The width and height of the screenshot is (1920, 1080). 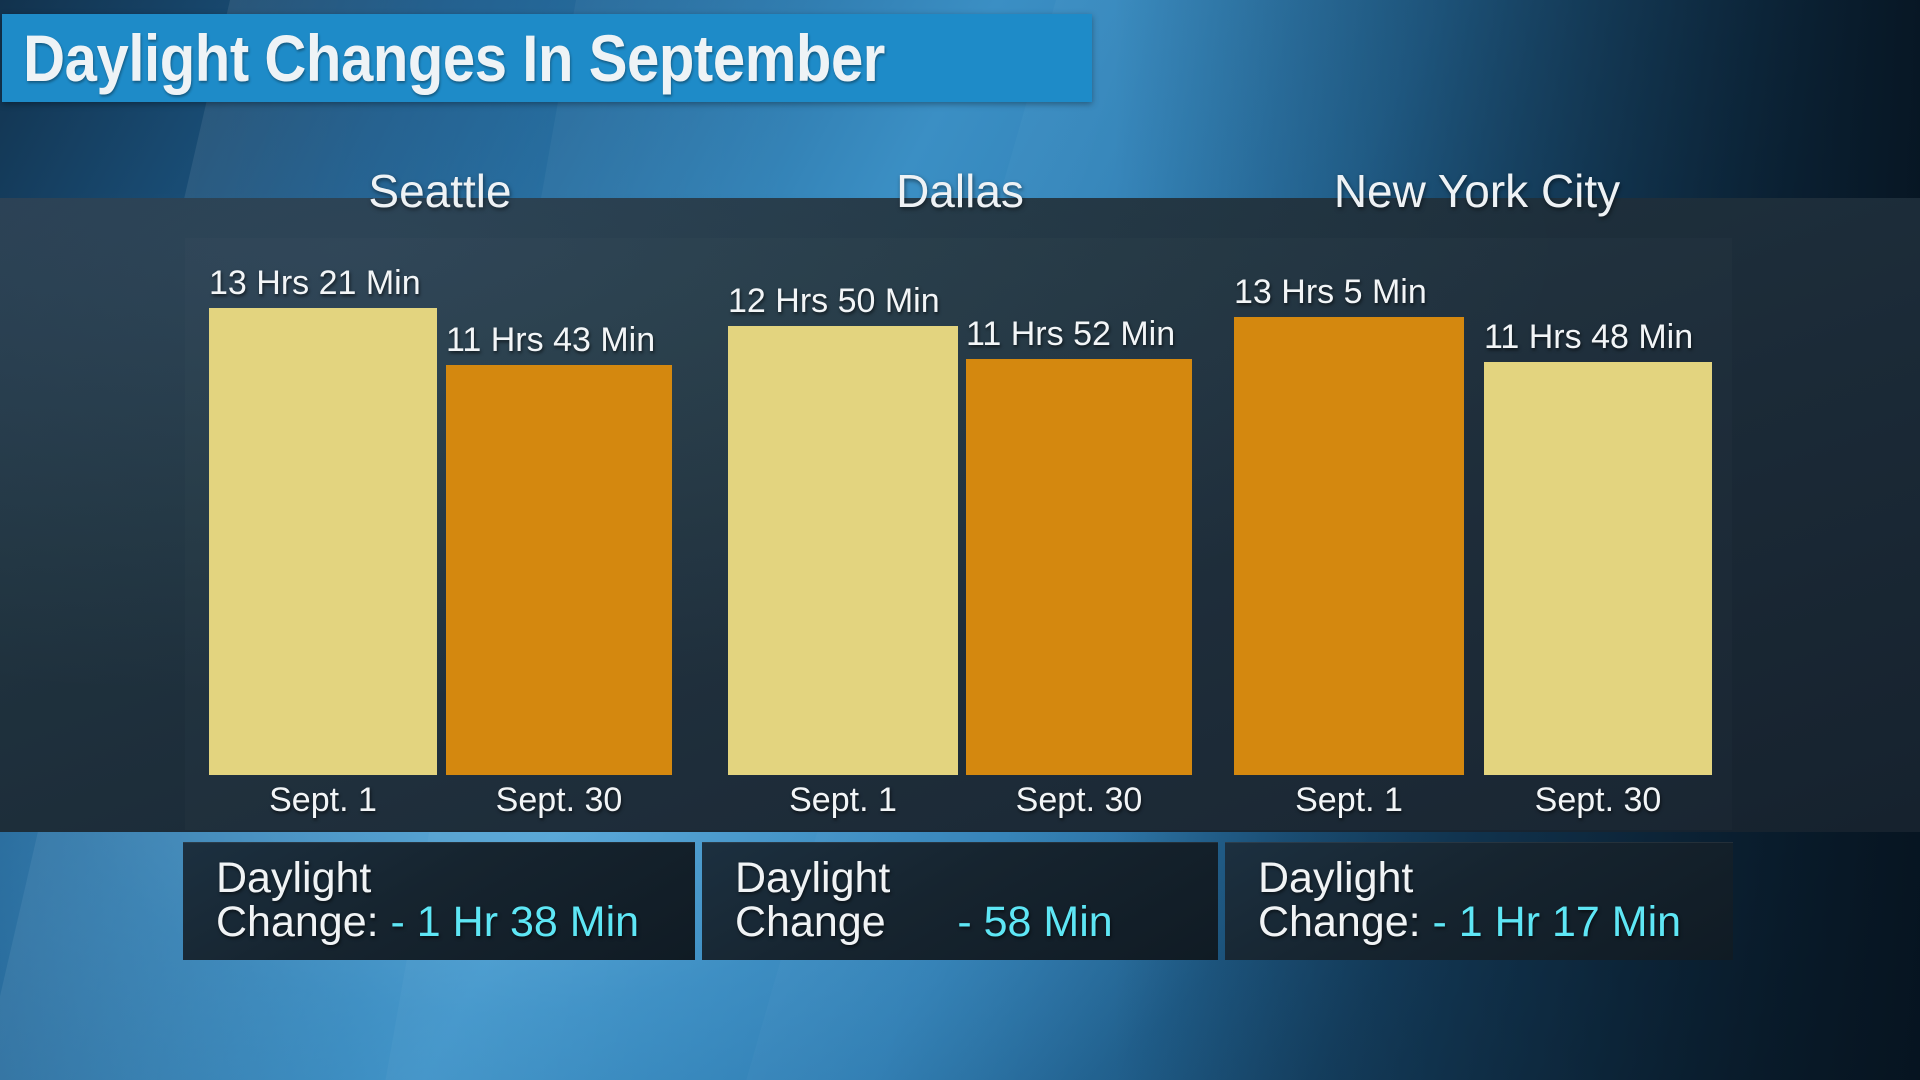 I want to click on daylight-change-box: Daylight Change: - 1 Hr 38 Min, so click(x=439, y=901).